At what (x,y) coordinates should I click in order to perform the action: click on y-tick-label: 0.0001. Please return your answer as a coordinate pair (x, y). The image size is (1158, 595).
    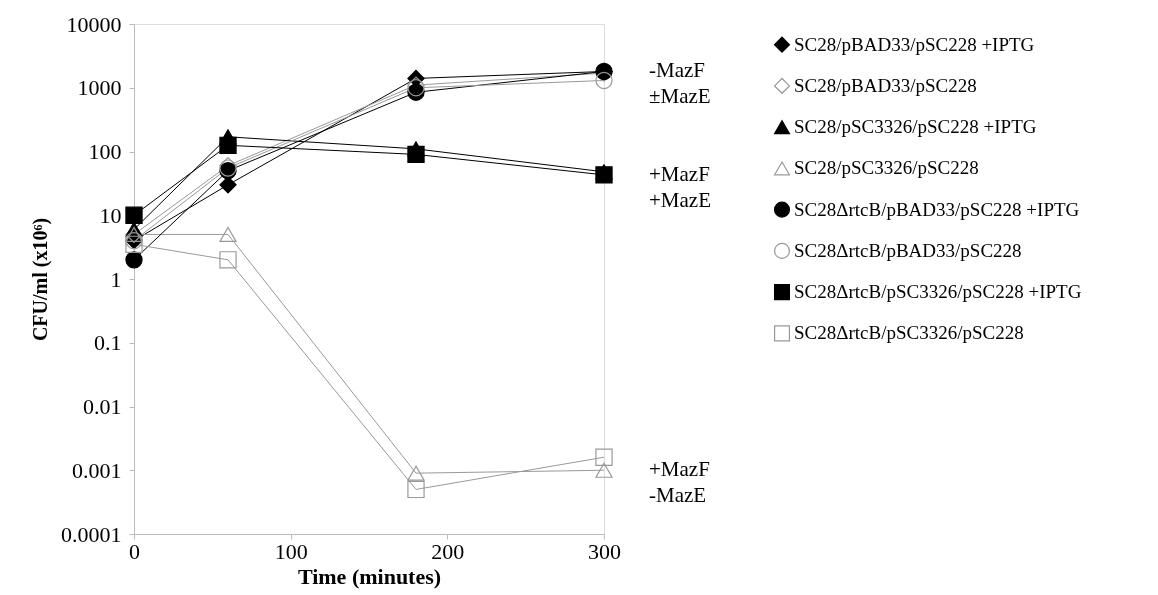
    Looking at the image, I should click on (91, 534).